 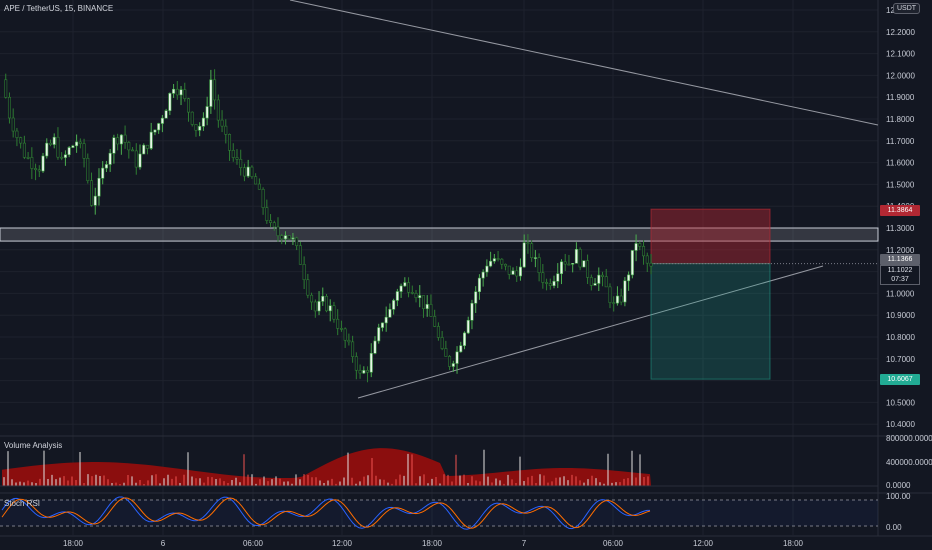 What do you see at coordinates (900, 184) in the screenshot?
I see `price-tick-label: 11.5000` at bounding box center [900, 184].